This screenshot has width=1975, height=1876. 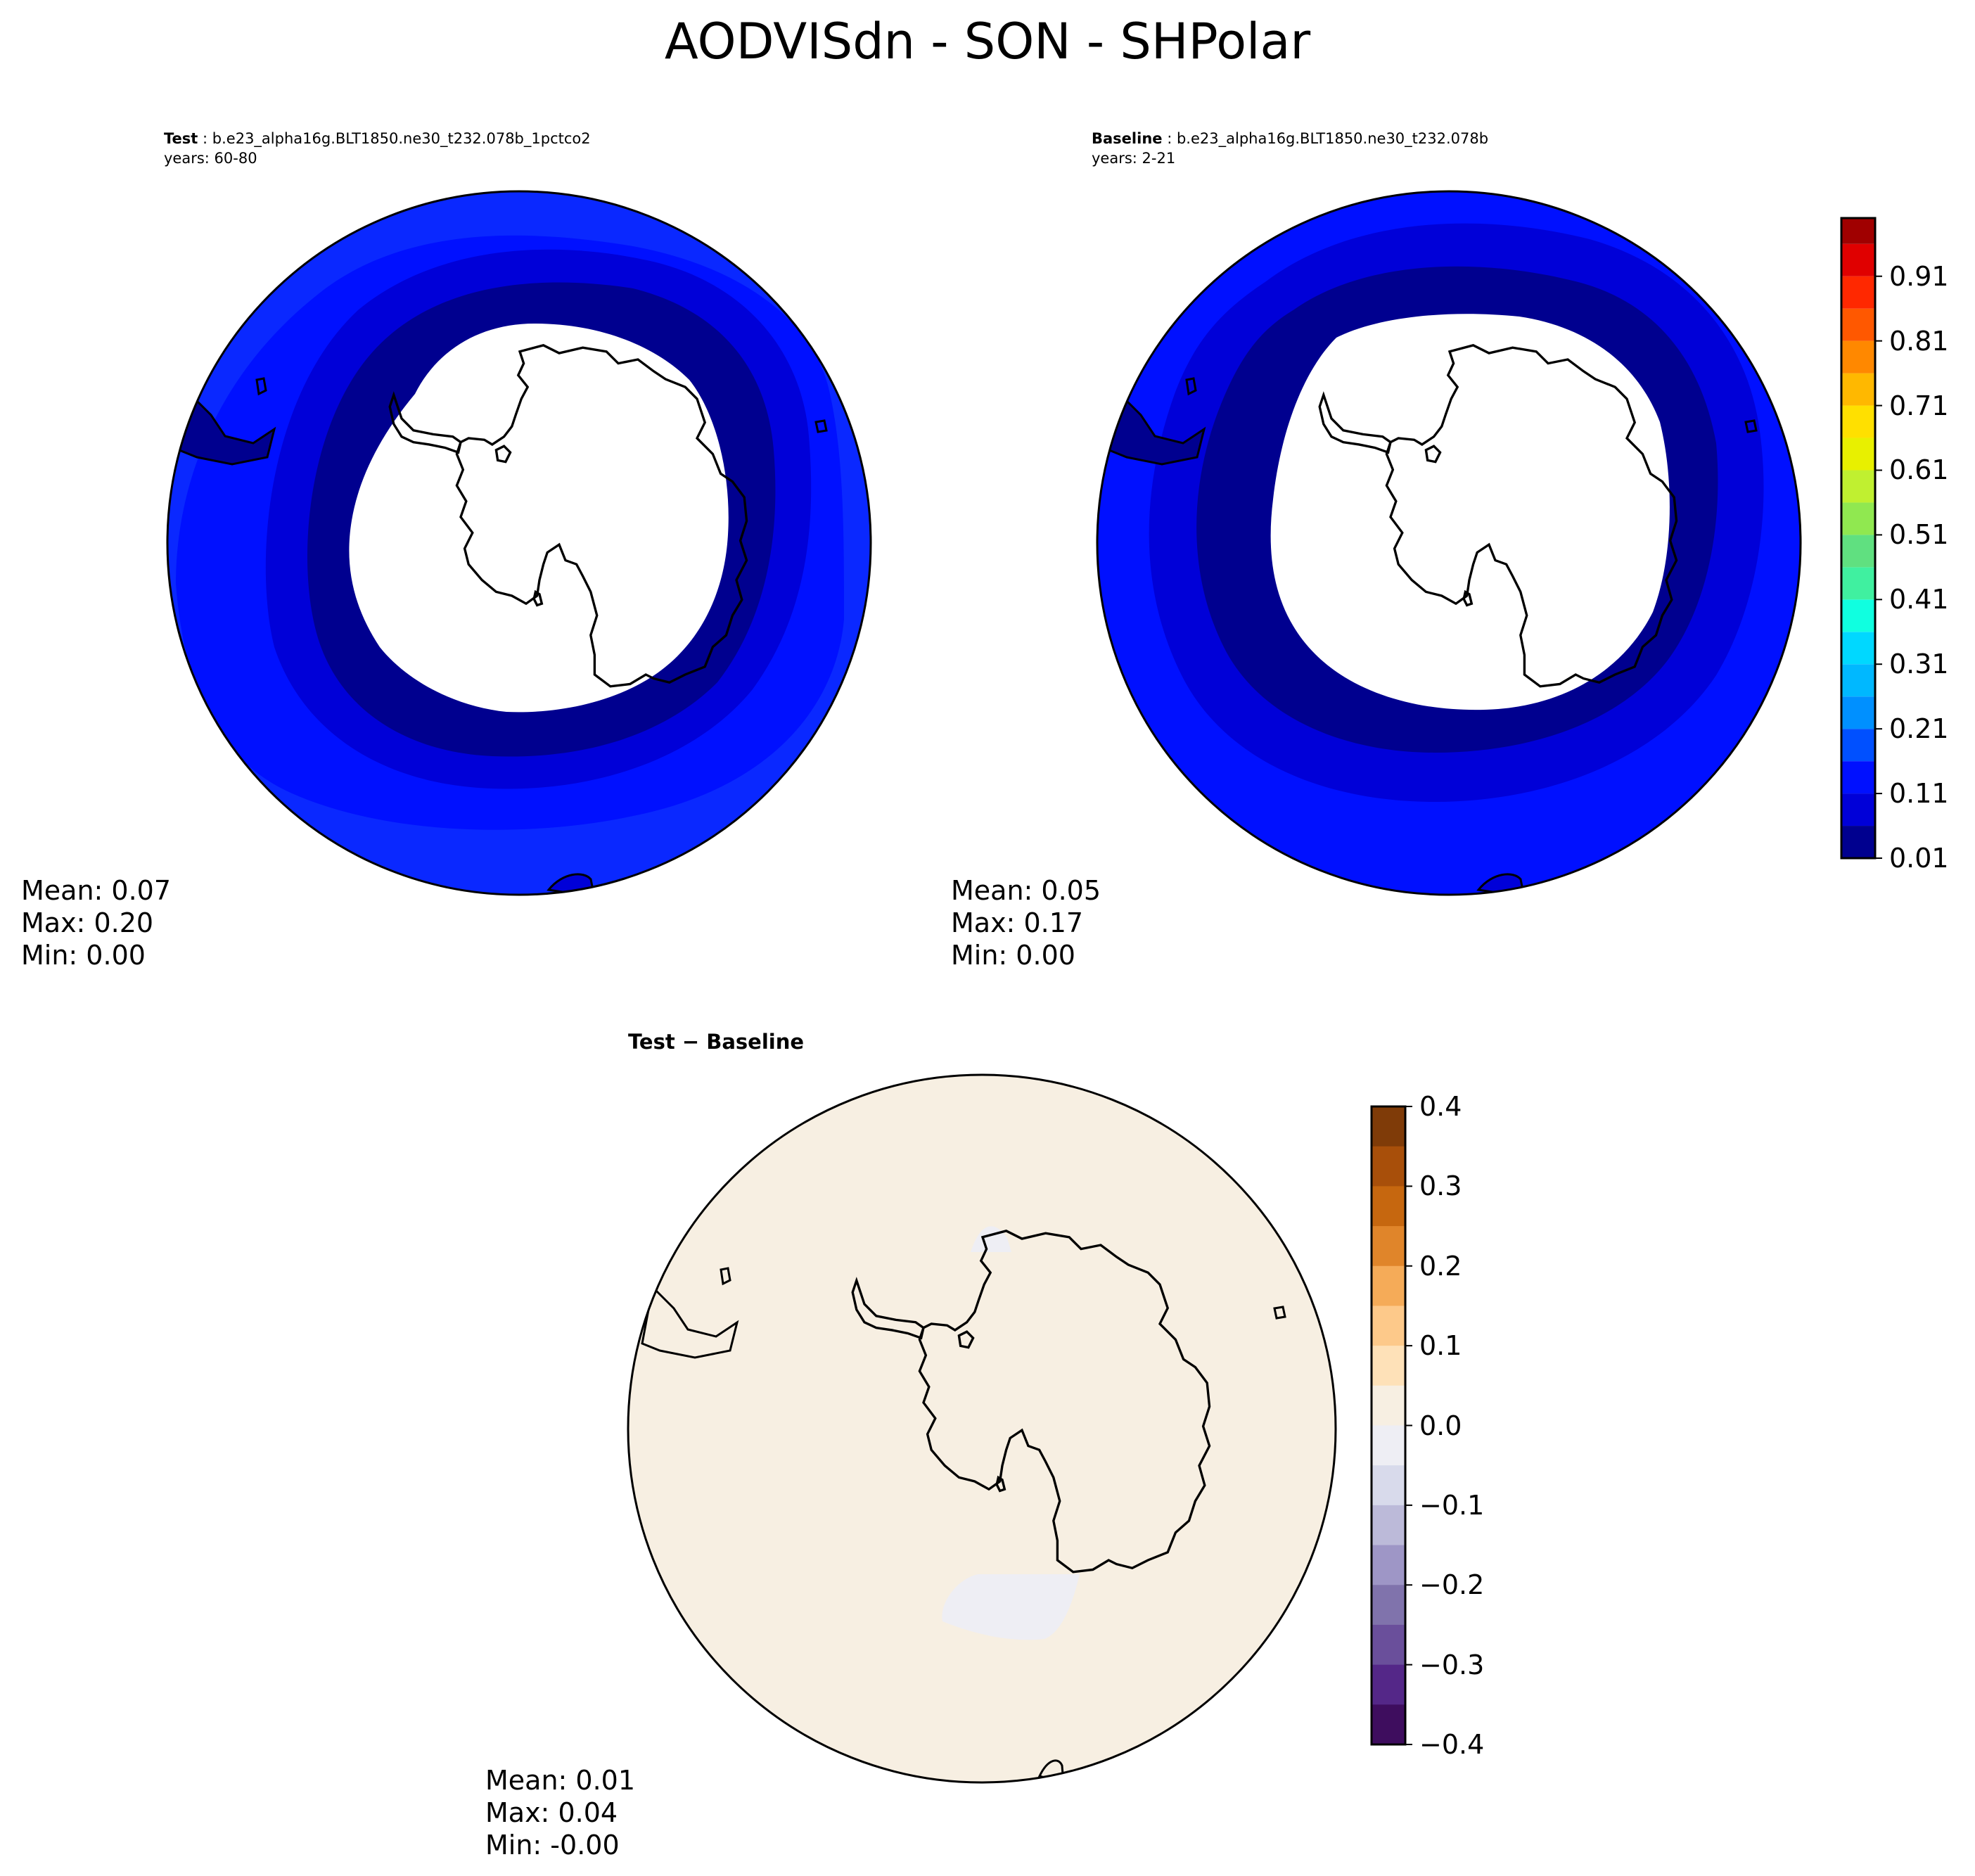 What do you see at coordinates (987, 41) in the screenshot?
I see `figure-title: AODVISdn - SON - SHPolar` at bounding box center [987, 41].